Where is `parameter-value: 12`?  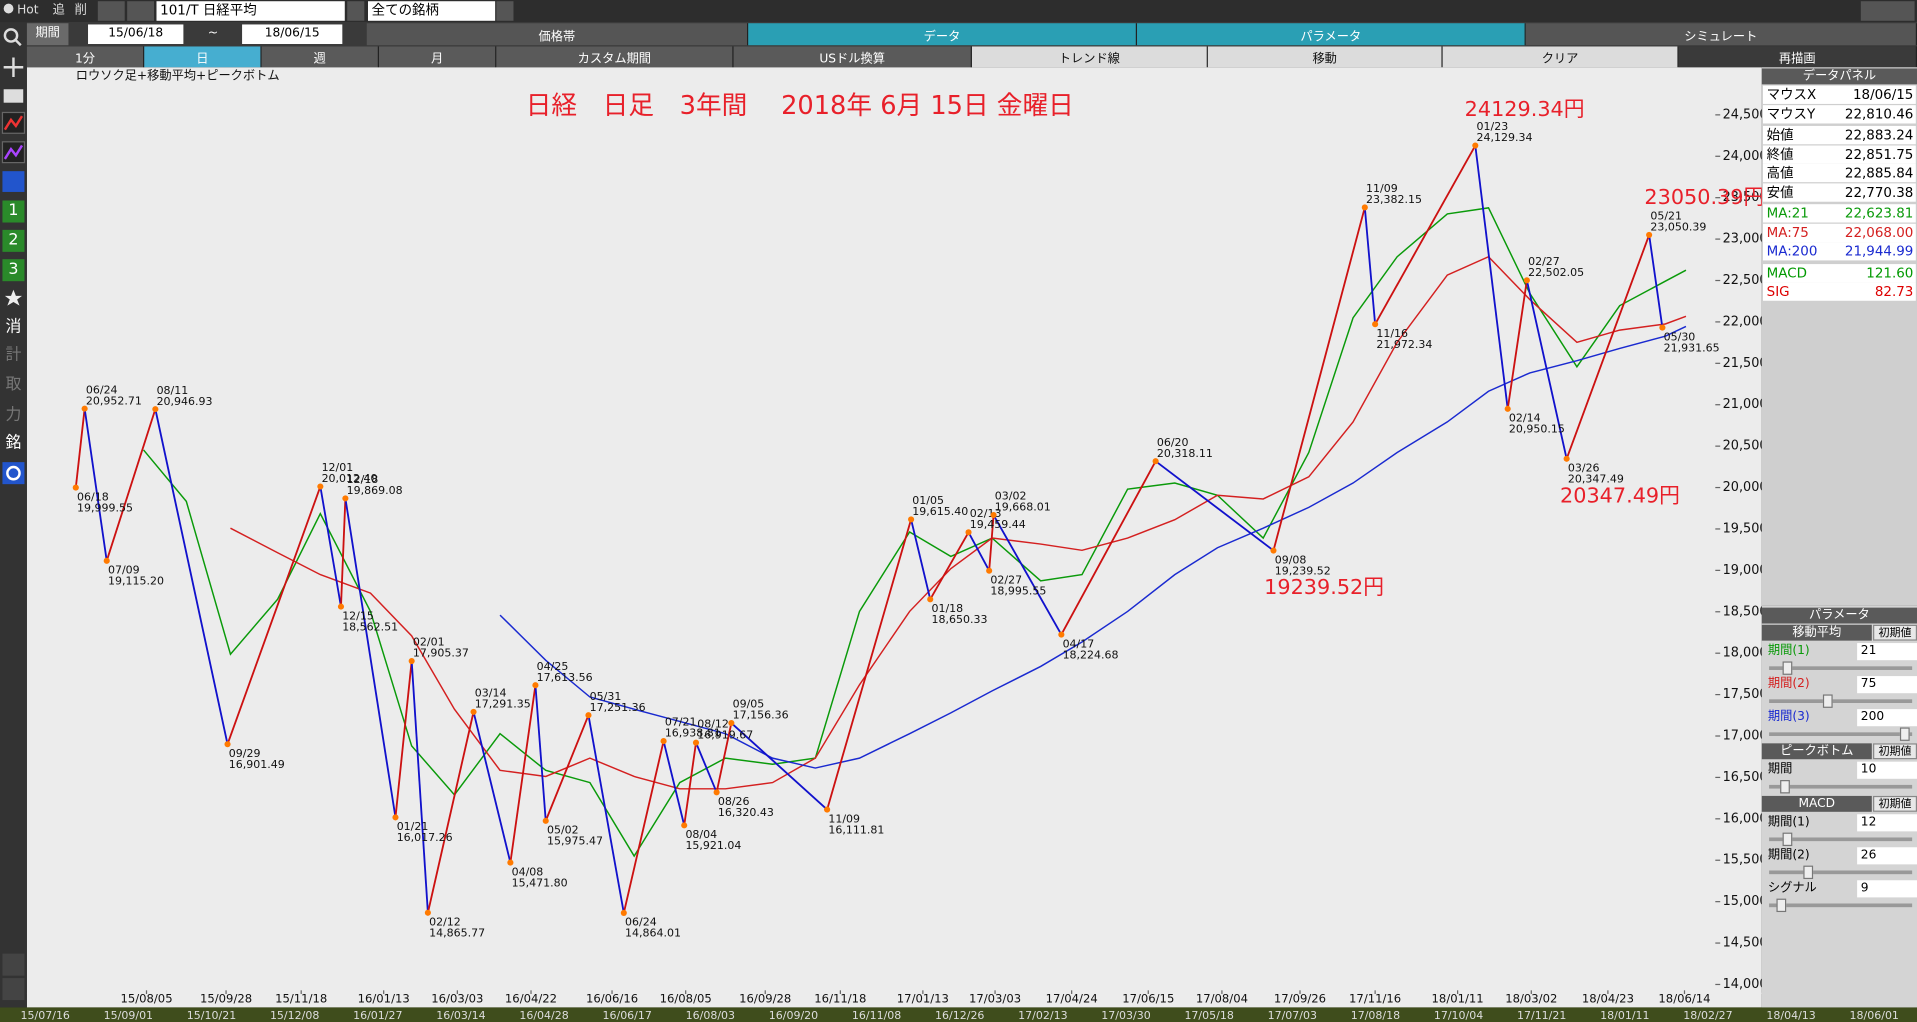 parameter-value: 12 is located at coordinates (1887, 823).